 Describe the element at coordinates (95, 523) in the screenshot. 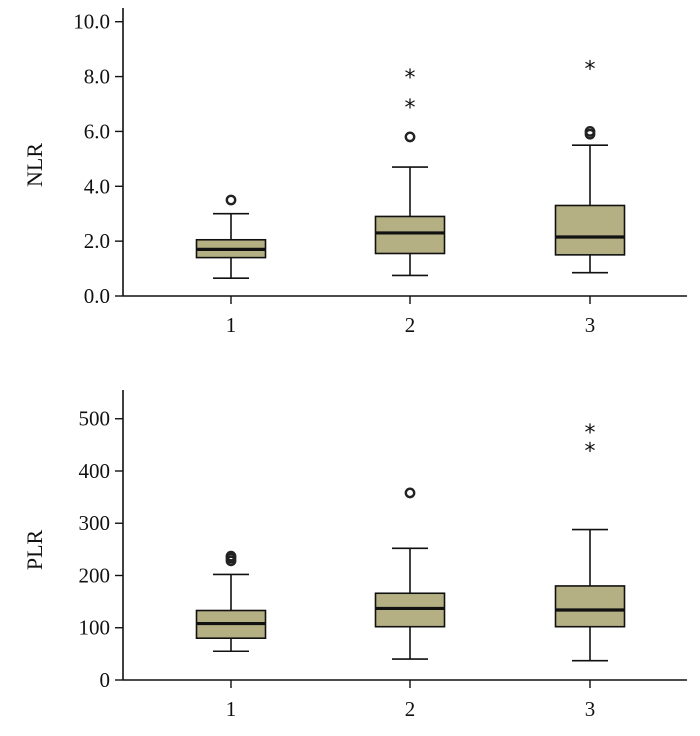

I see `y-tick-label: 300` at that location.